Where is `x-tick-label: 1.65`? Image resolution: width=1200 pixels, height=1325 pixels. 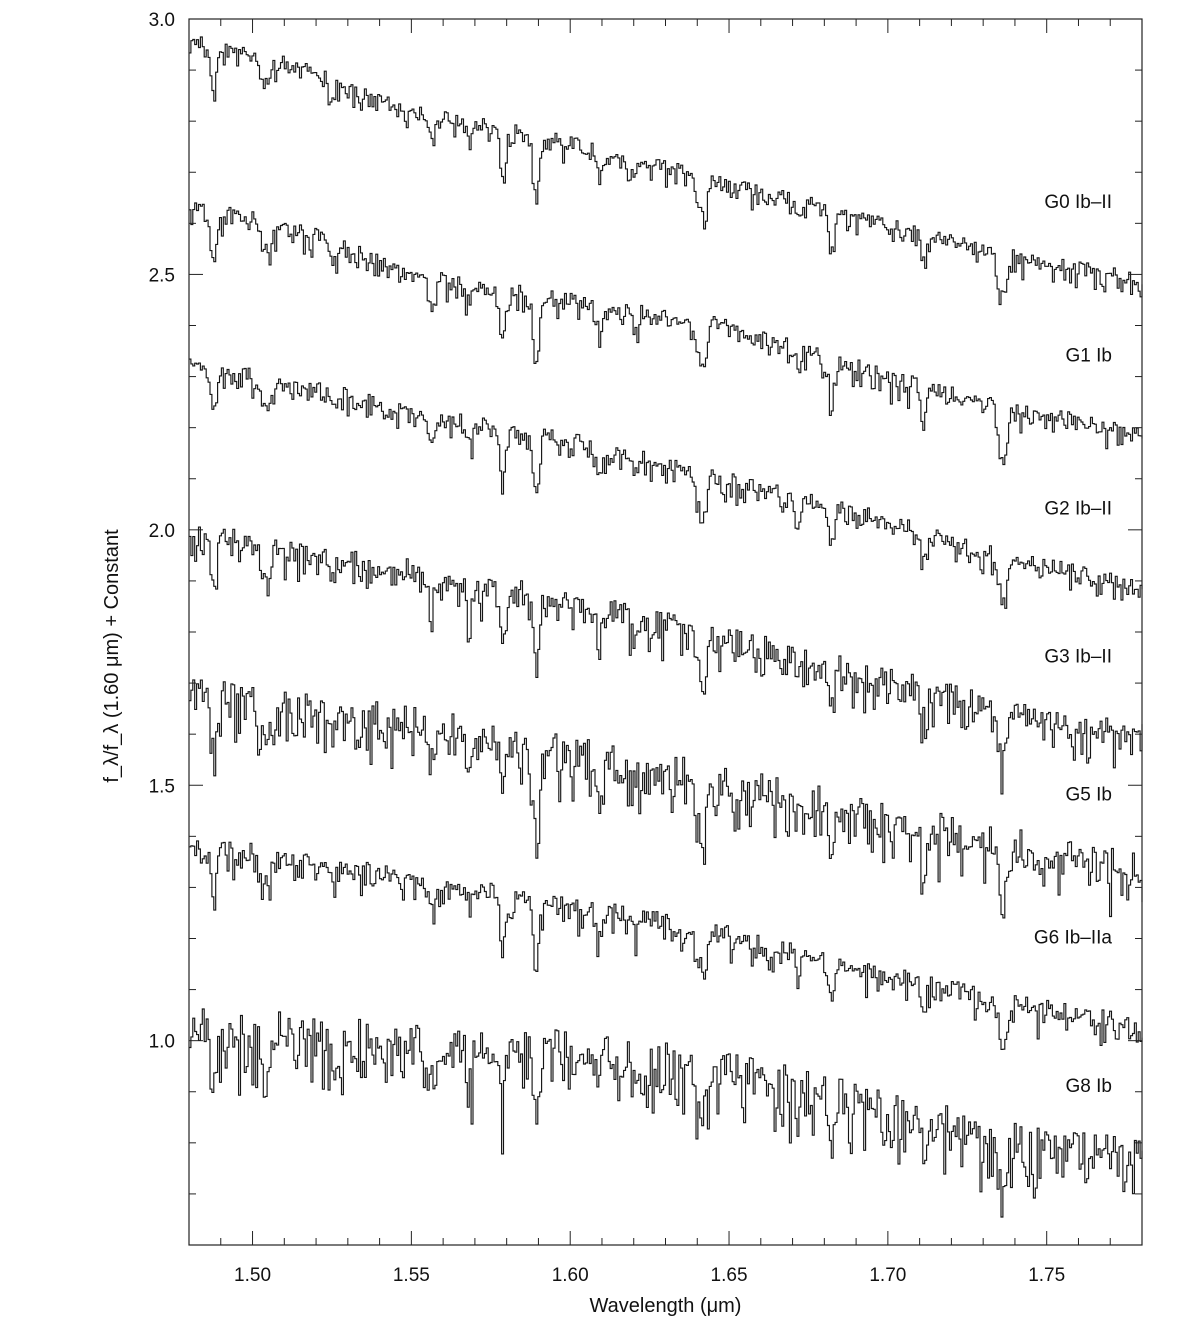
x-tick-label: 1.65 is located at coordinates (729, 1275).